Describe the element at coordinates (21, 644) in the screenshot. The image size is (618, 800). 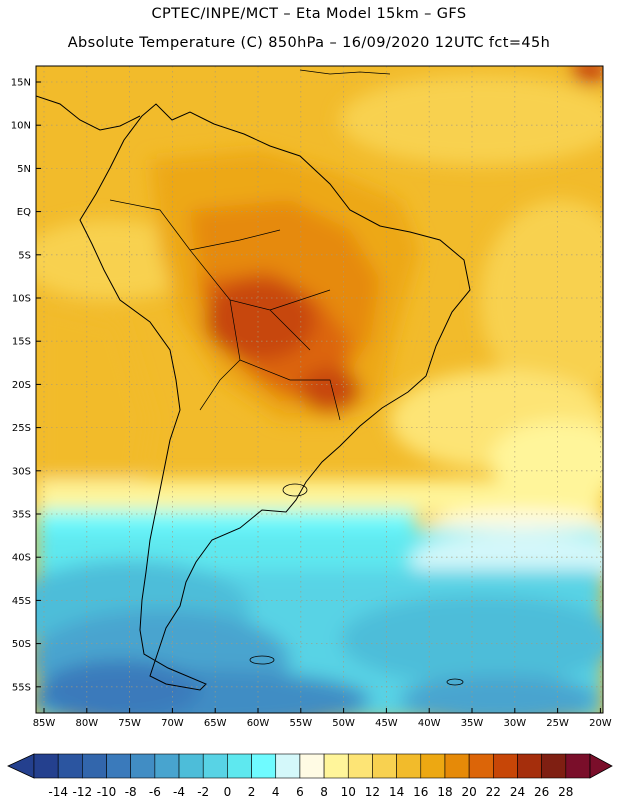
I see `lat-label: 50S` at that location.